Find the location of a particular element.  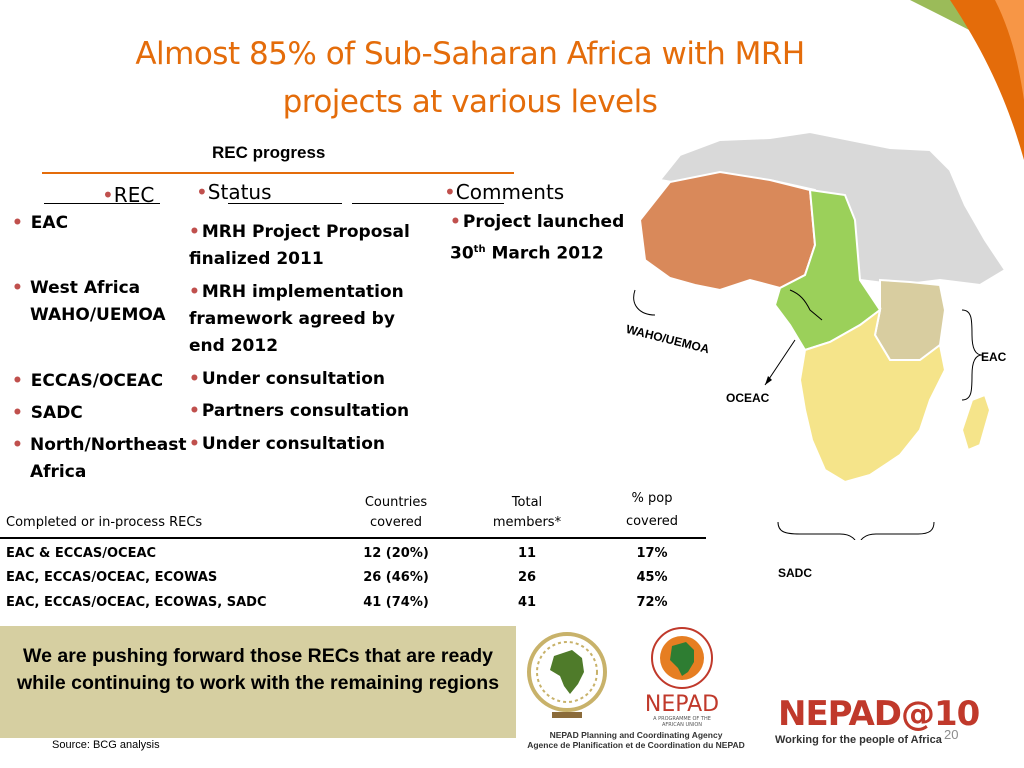

table-header-rule is located at coordinates (353, 538).